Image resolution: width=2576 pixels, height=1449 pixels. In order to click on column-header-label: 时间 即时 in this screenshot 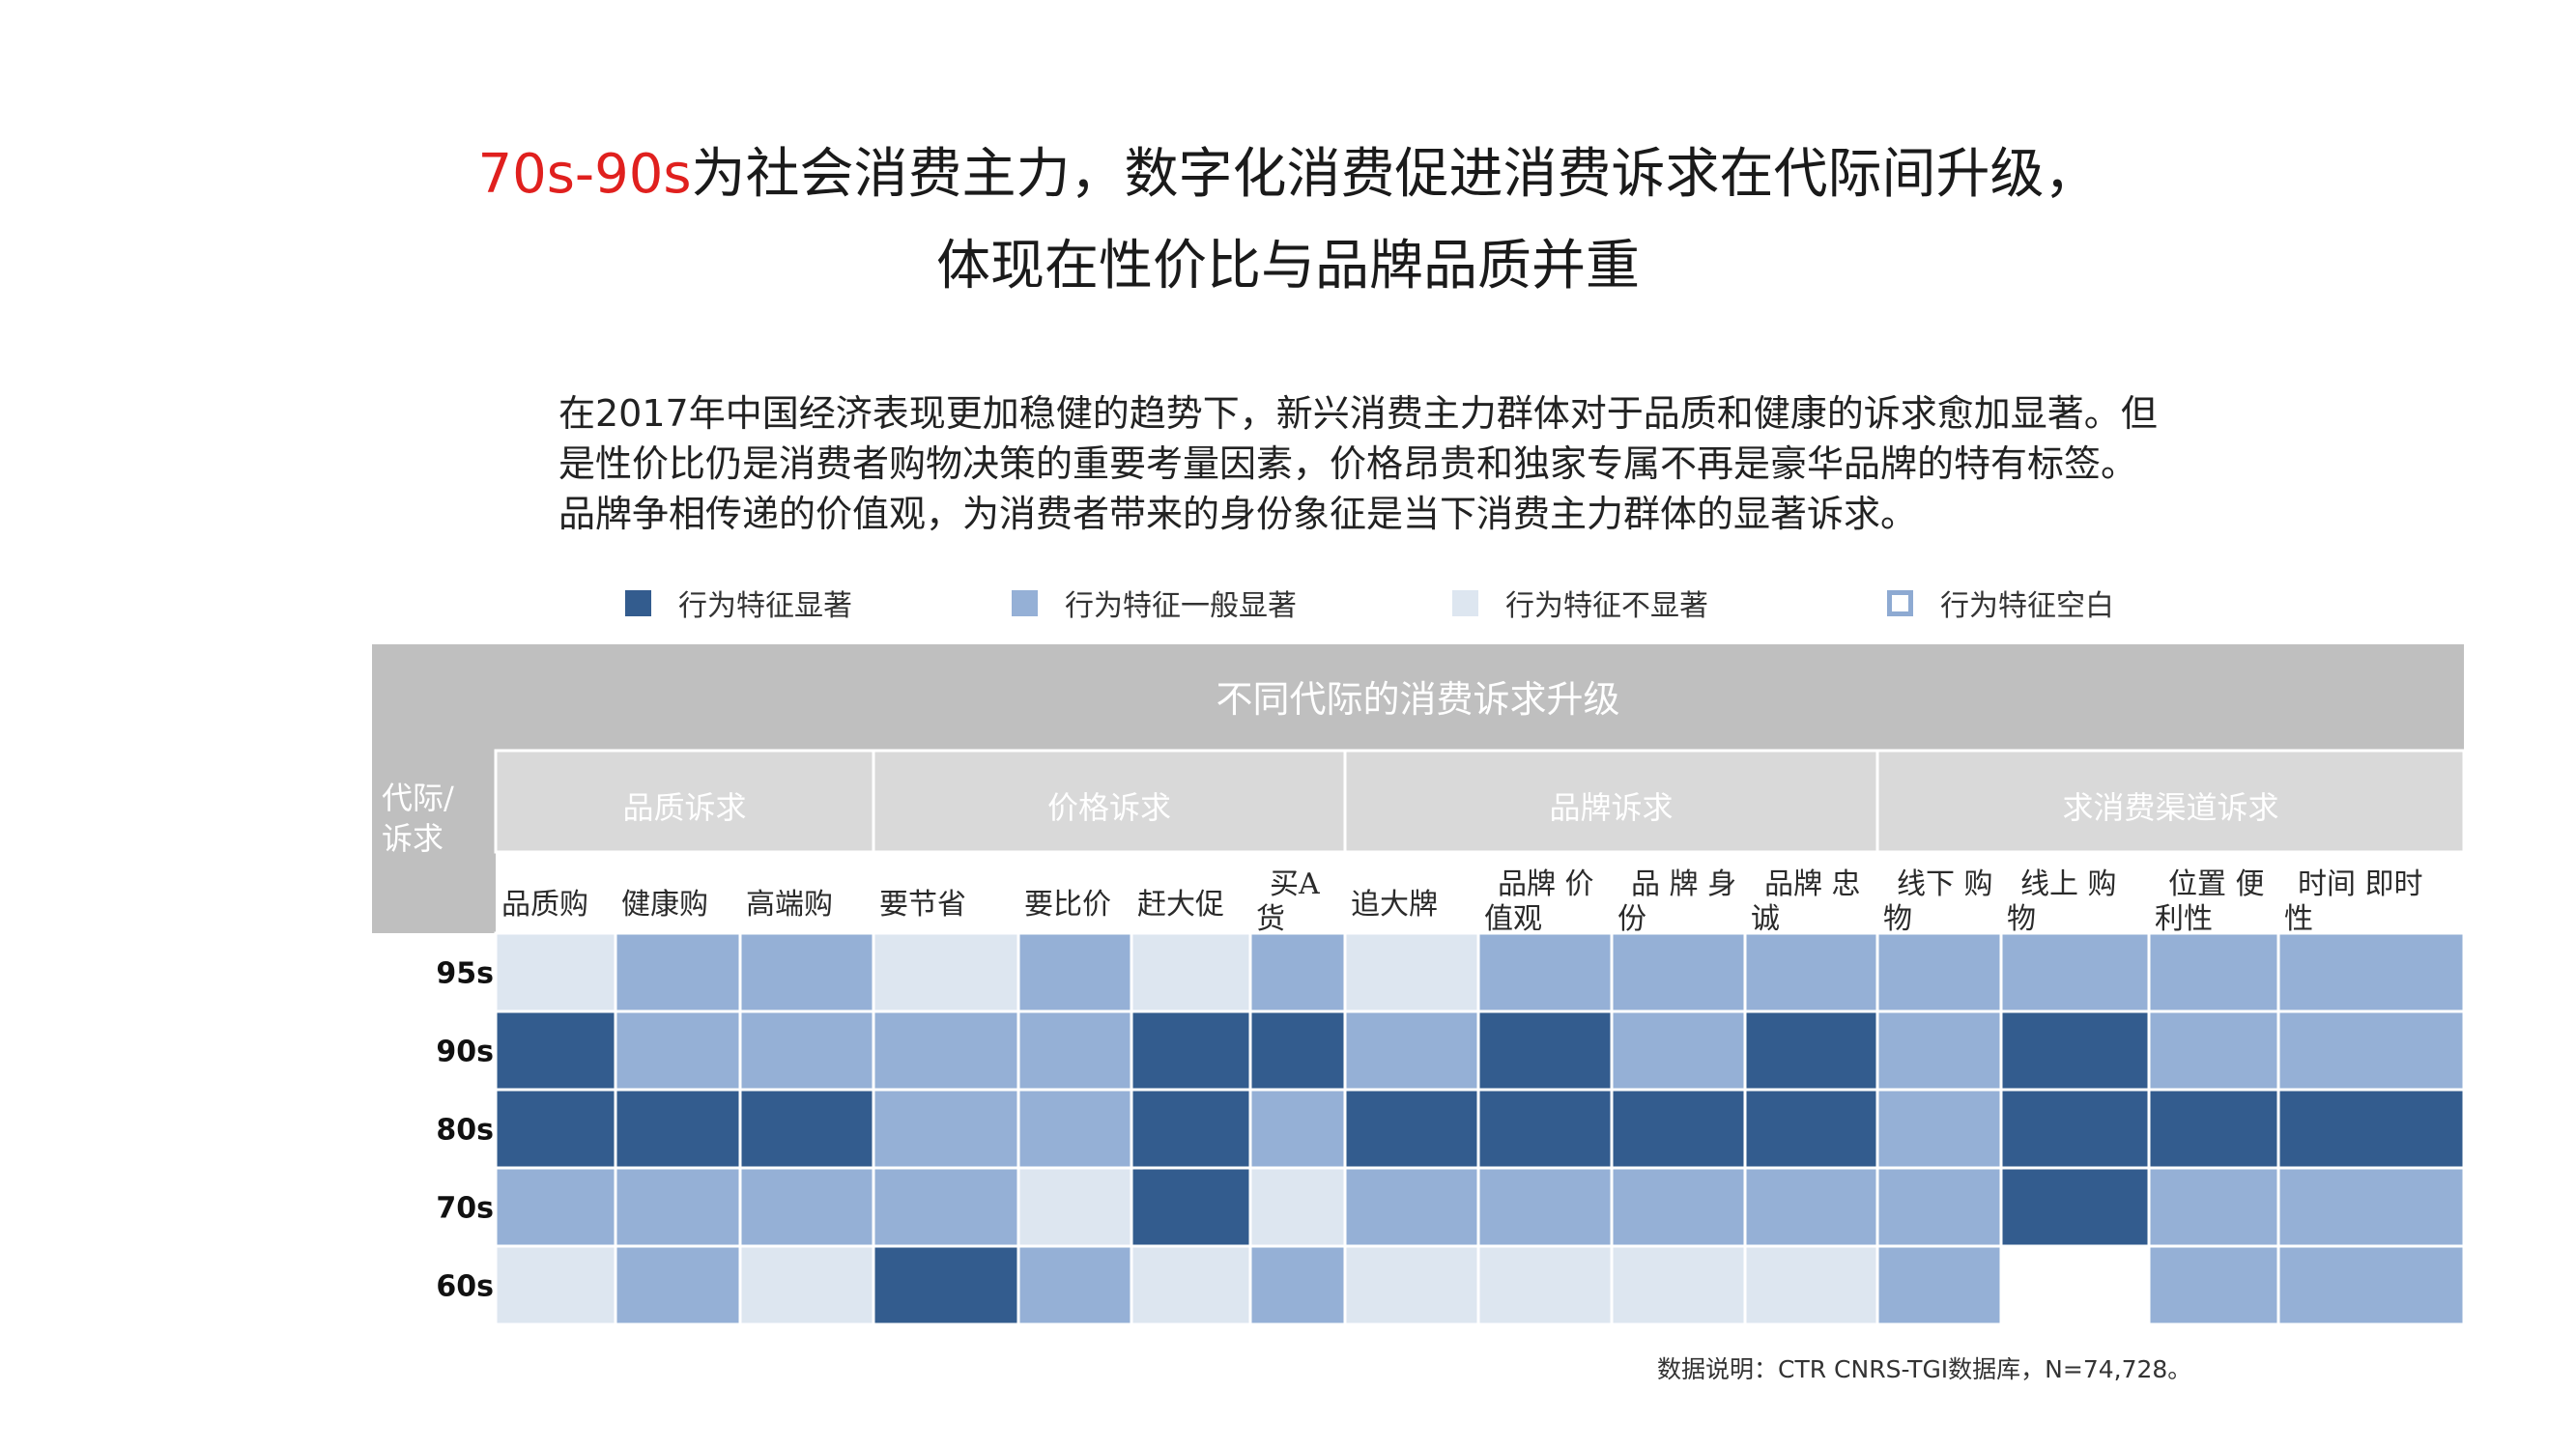, I will do `click(2361, 884)`.